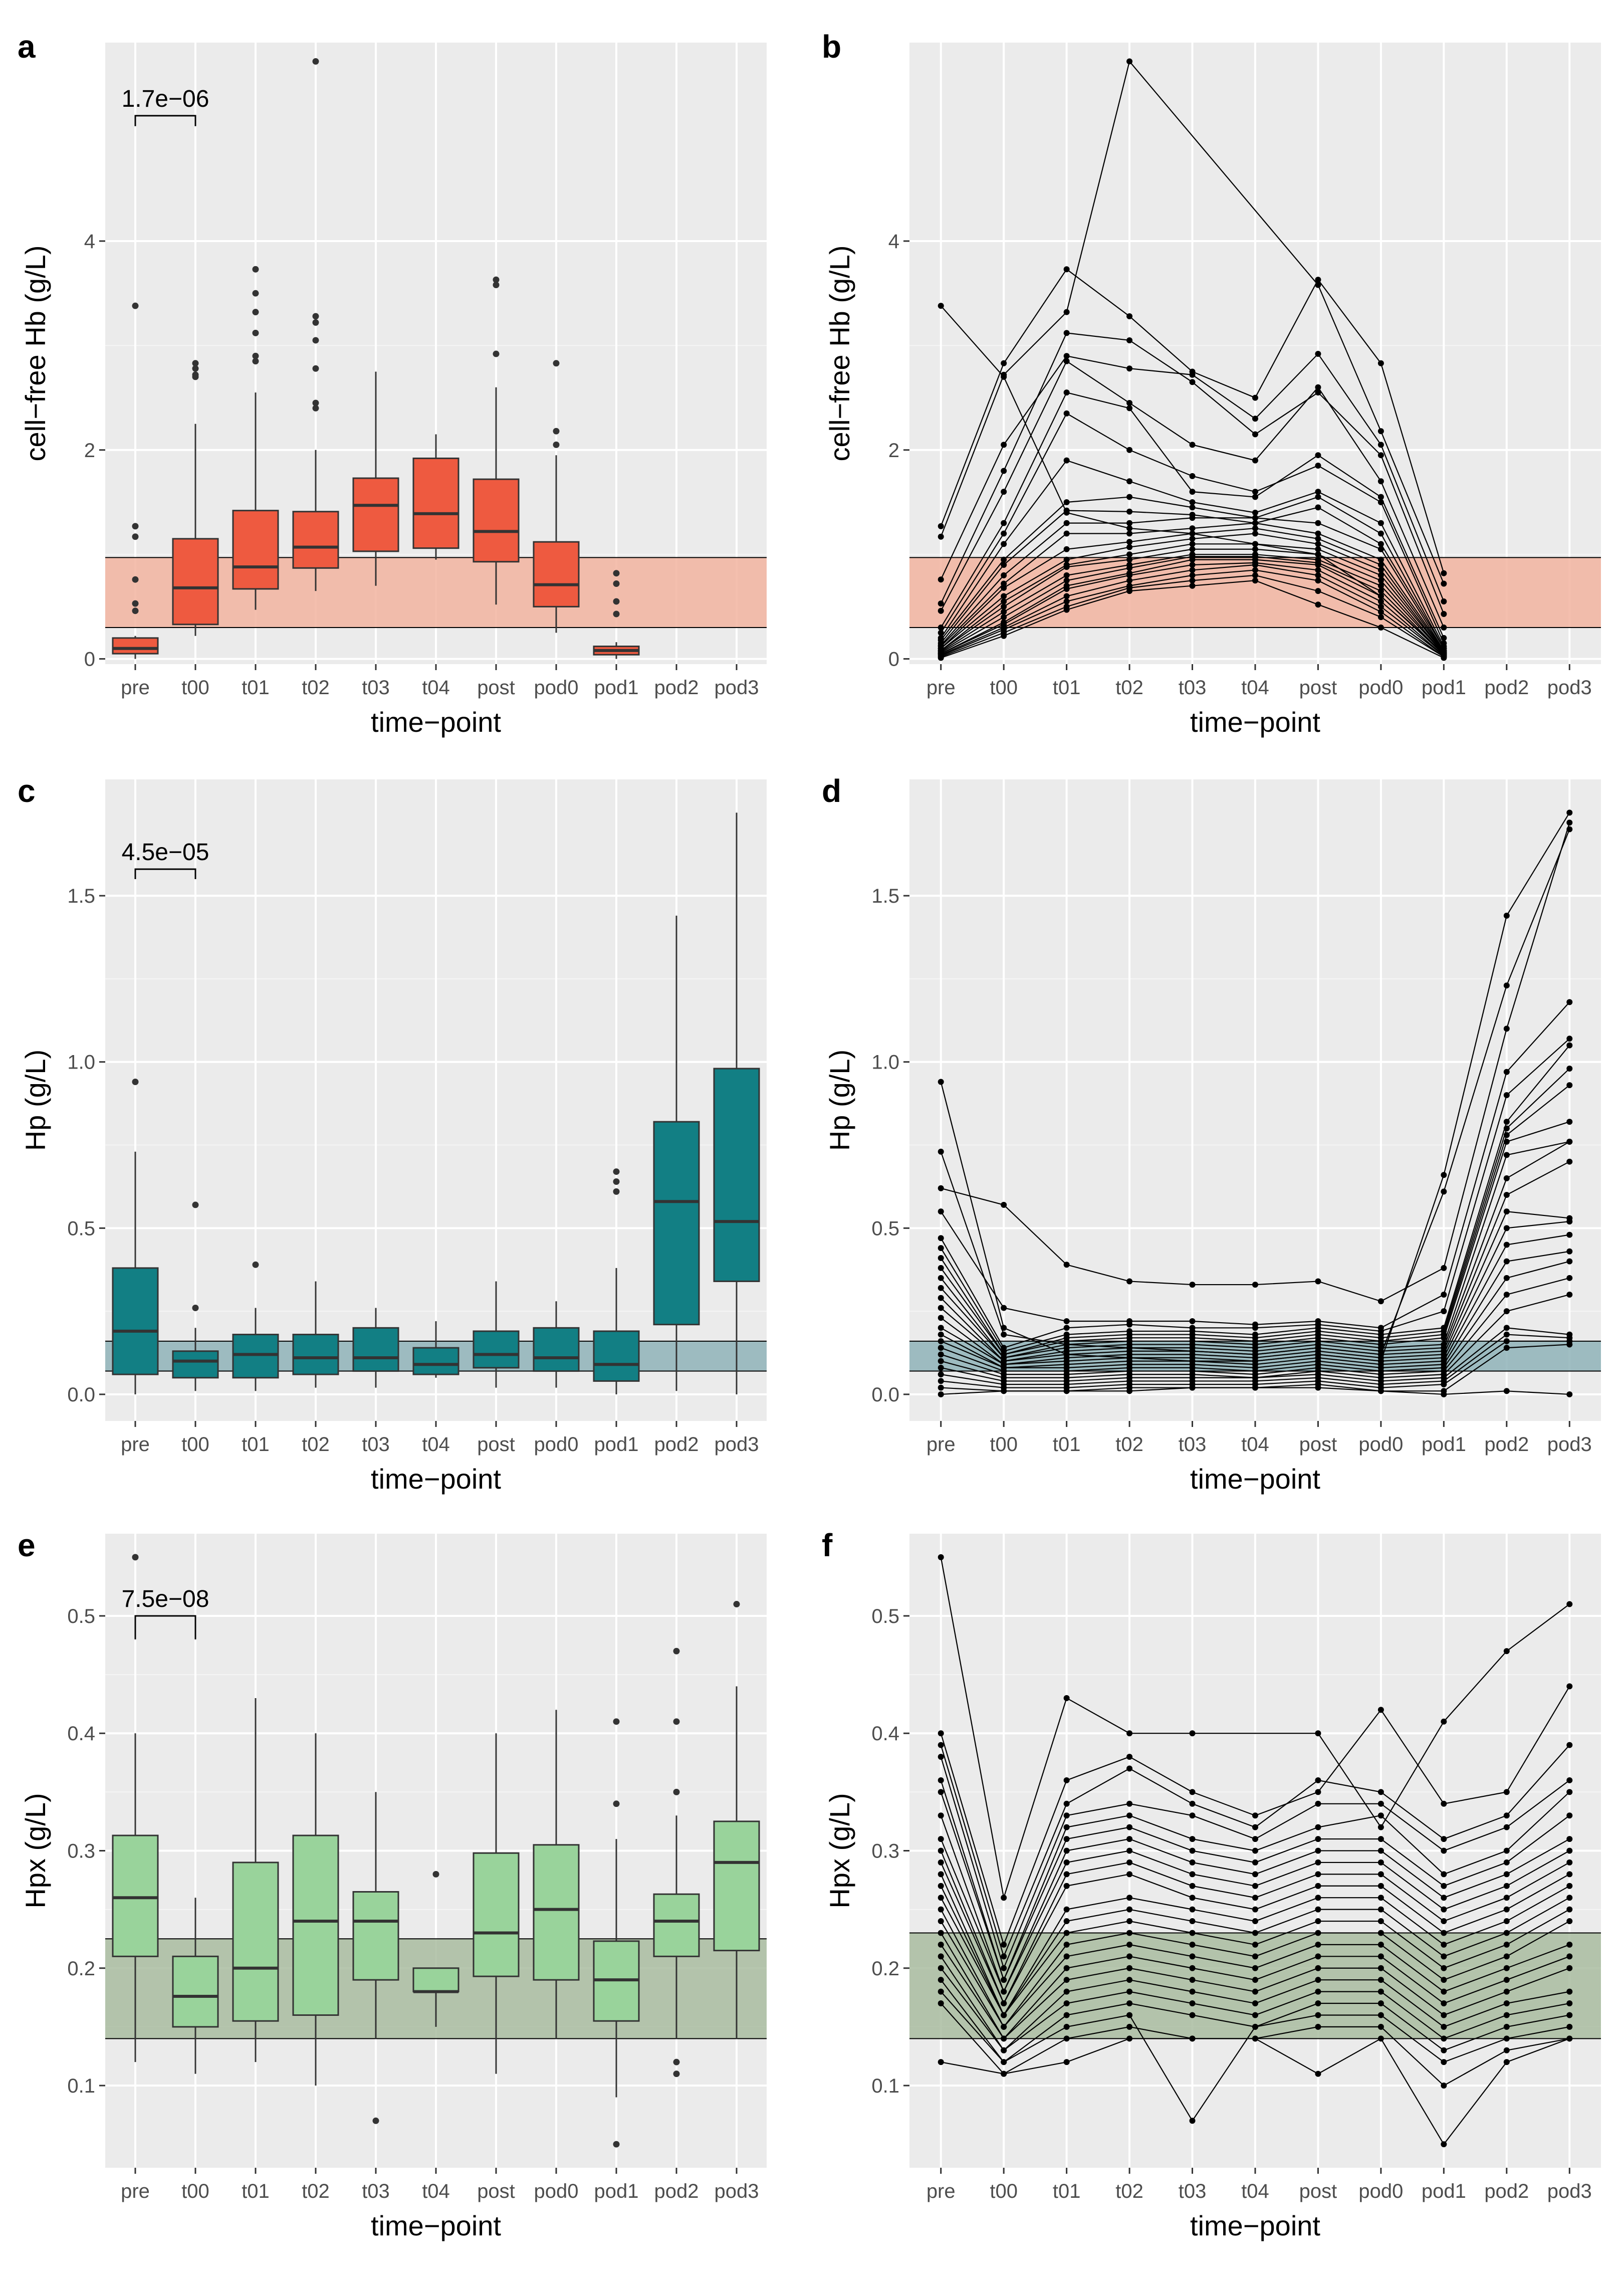 This screenshot has width=1624, height=2275. Describe the element at coordinates (375, 479) in the screenshot. I see `box-t03` at that location.